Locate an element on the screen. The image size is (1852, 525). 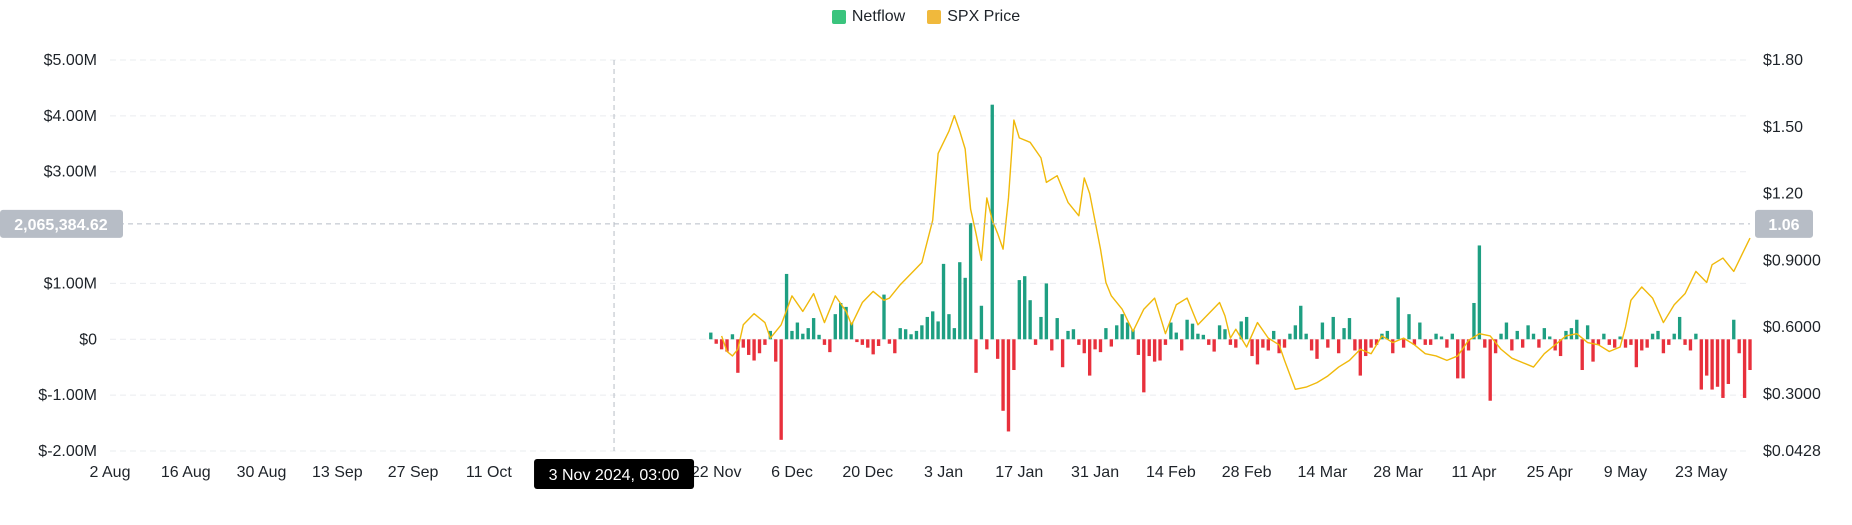
crosshair-left-badge is located at coordinates (61, 223).